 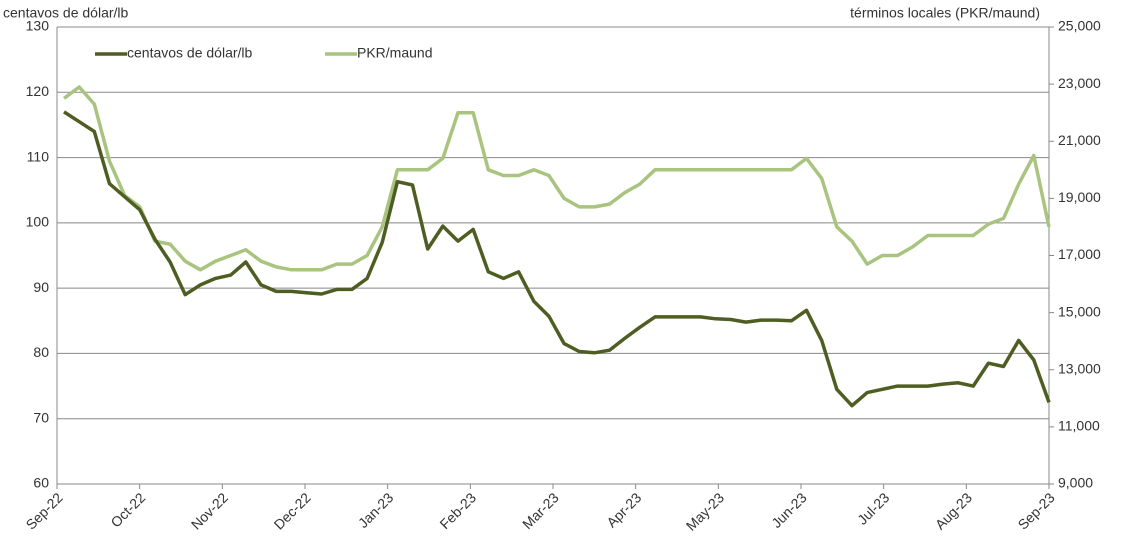 I want to click on x-tick-label: Sep-22, so click(x=43, y=510).